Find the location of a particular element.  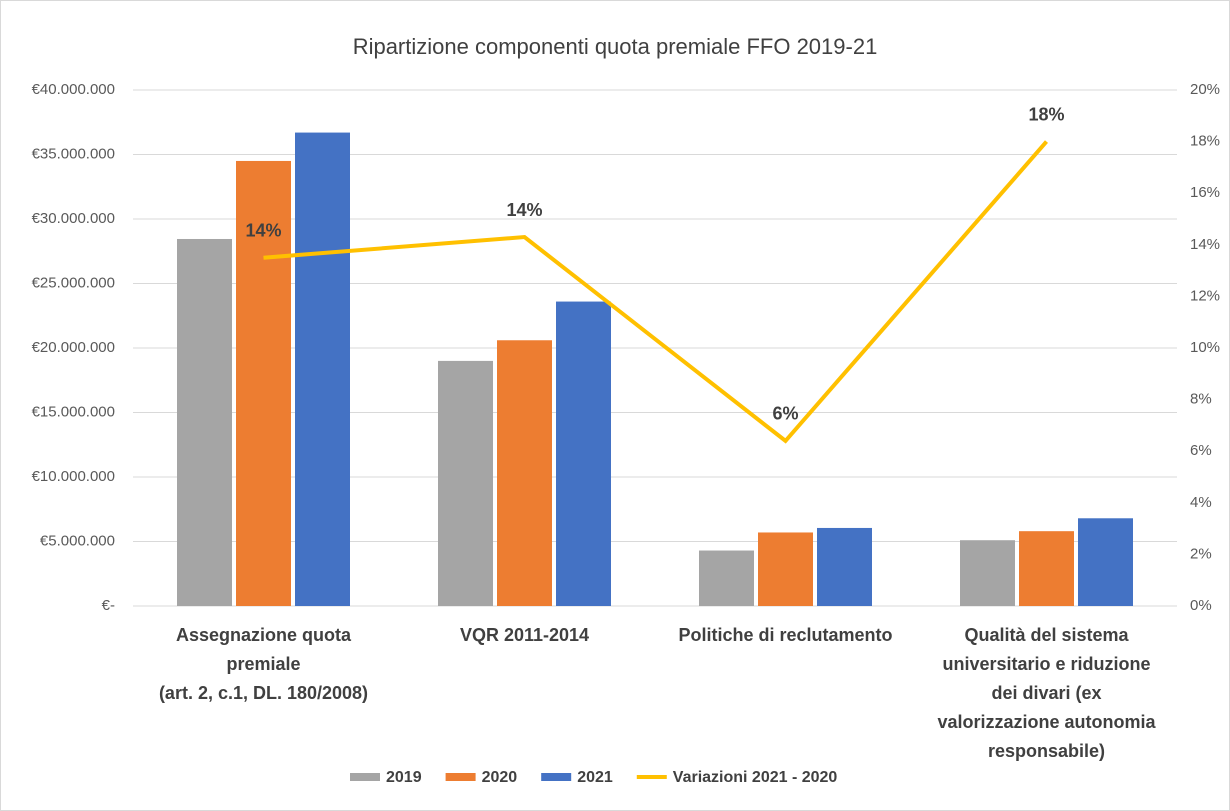

y-tick-label: €5.000.000 is located at coordinates (77, 540).